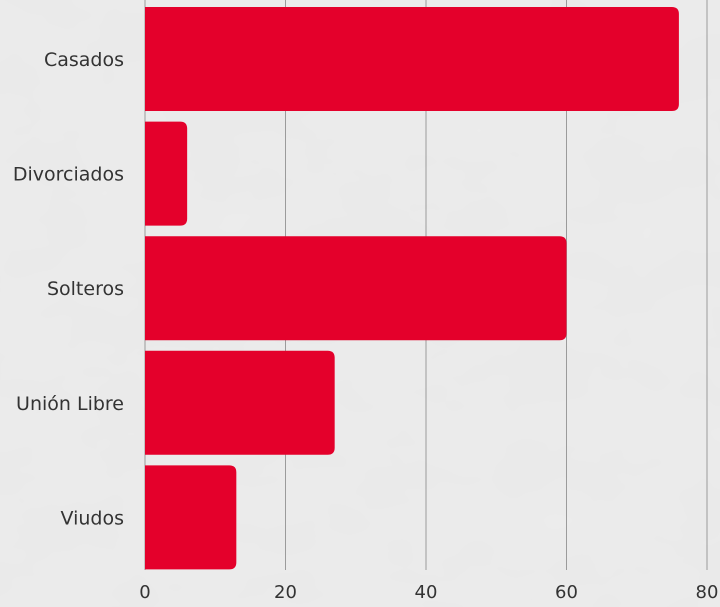 Image resolution: width=720 pixels, height=607 pixels. I want to click on category-label: Casados, so click(84, 60).